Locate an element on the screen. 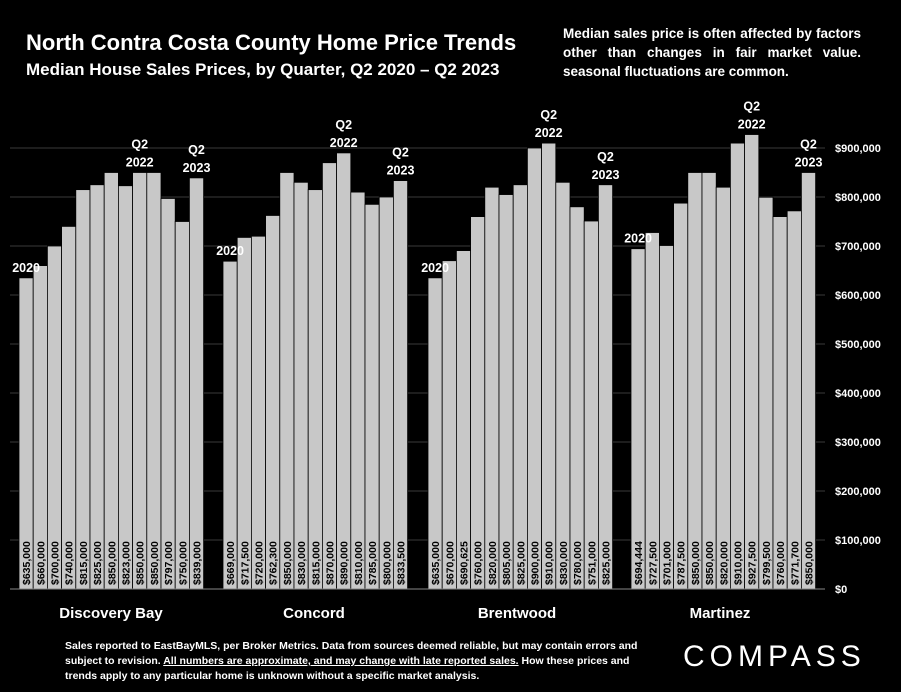  bar-value-label: $635,000 is located at coordinates (436, 563).